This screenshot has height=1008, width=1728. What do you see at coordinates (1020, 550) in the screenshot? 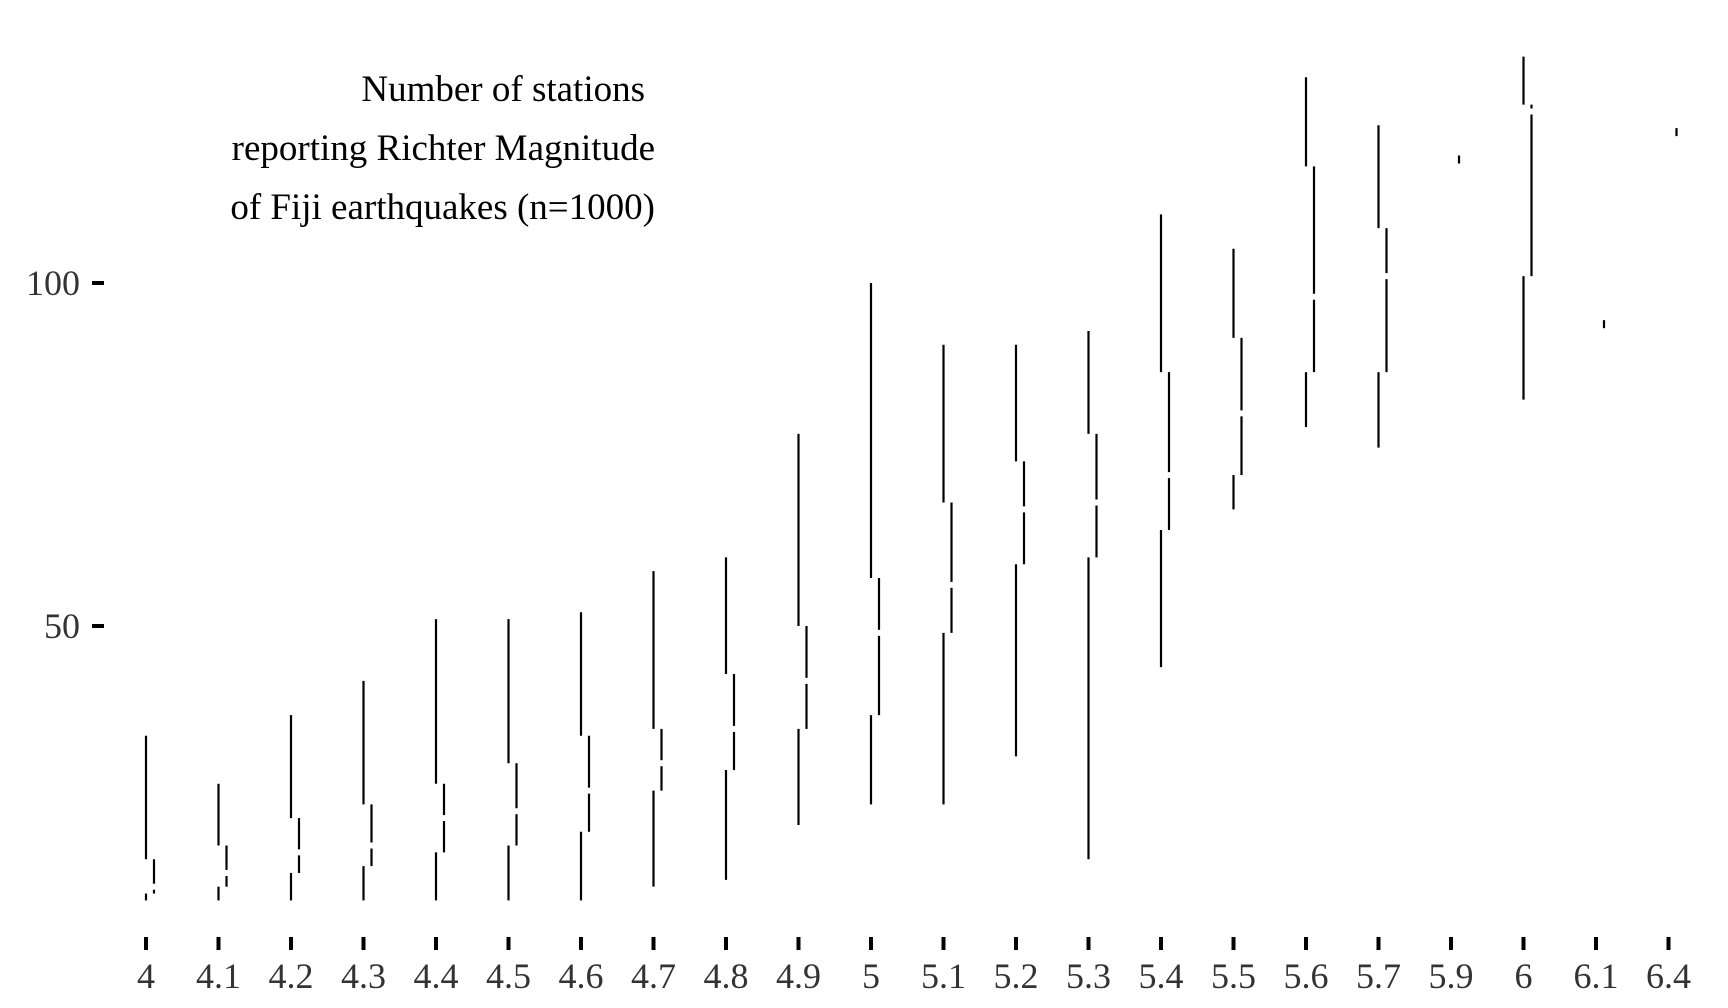
I see `box-5.2` at bounding box center [1020, 550].